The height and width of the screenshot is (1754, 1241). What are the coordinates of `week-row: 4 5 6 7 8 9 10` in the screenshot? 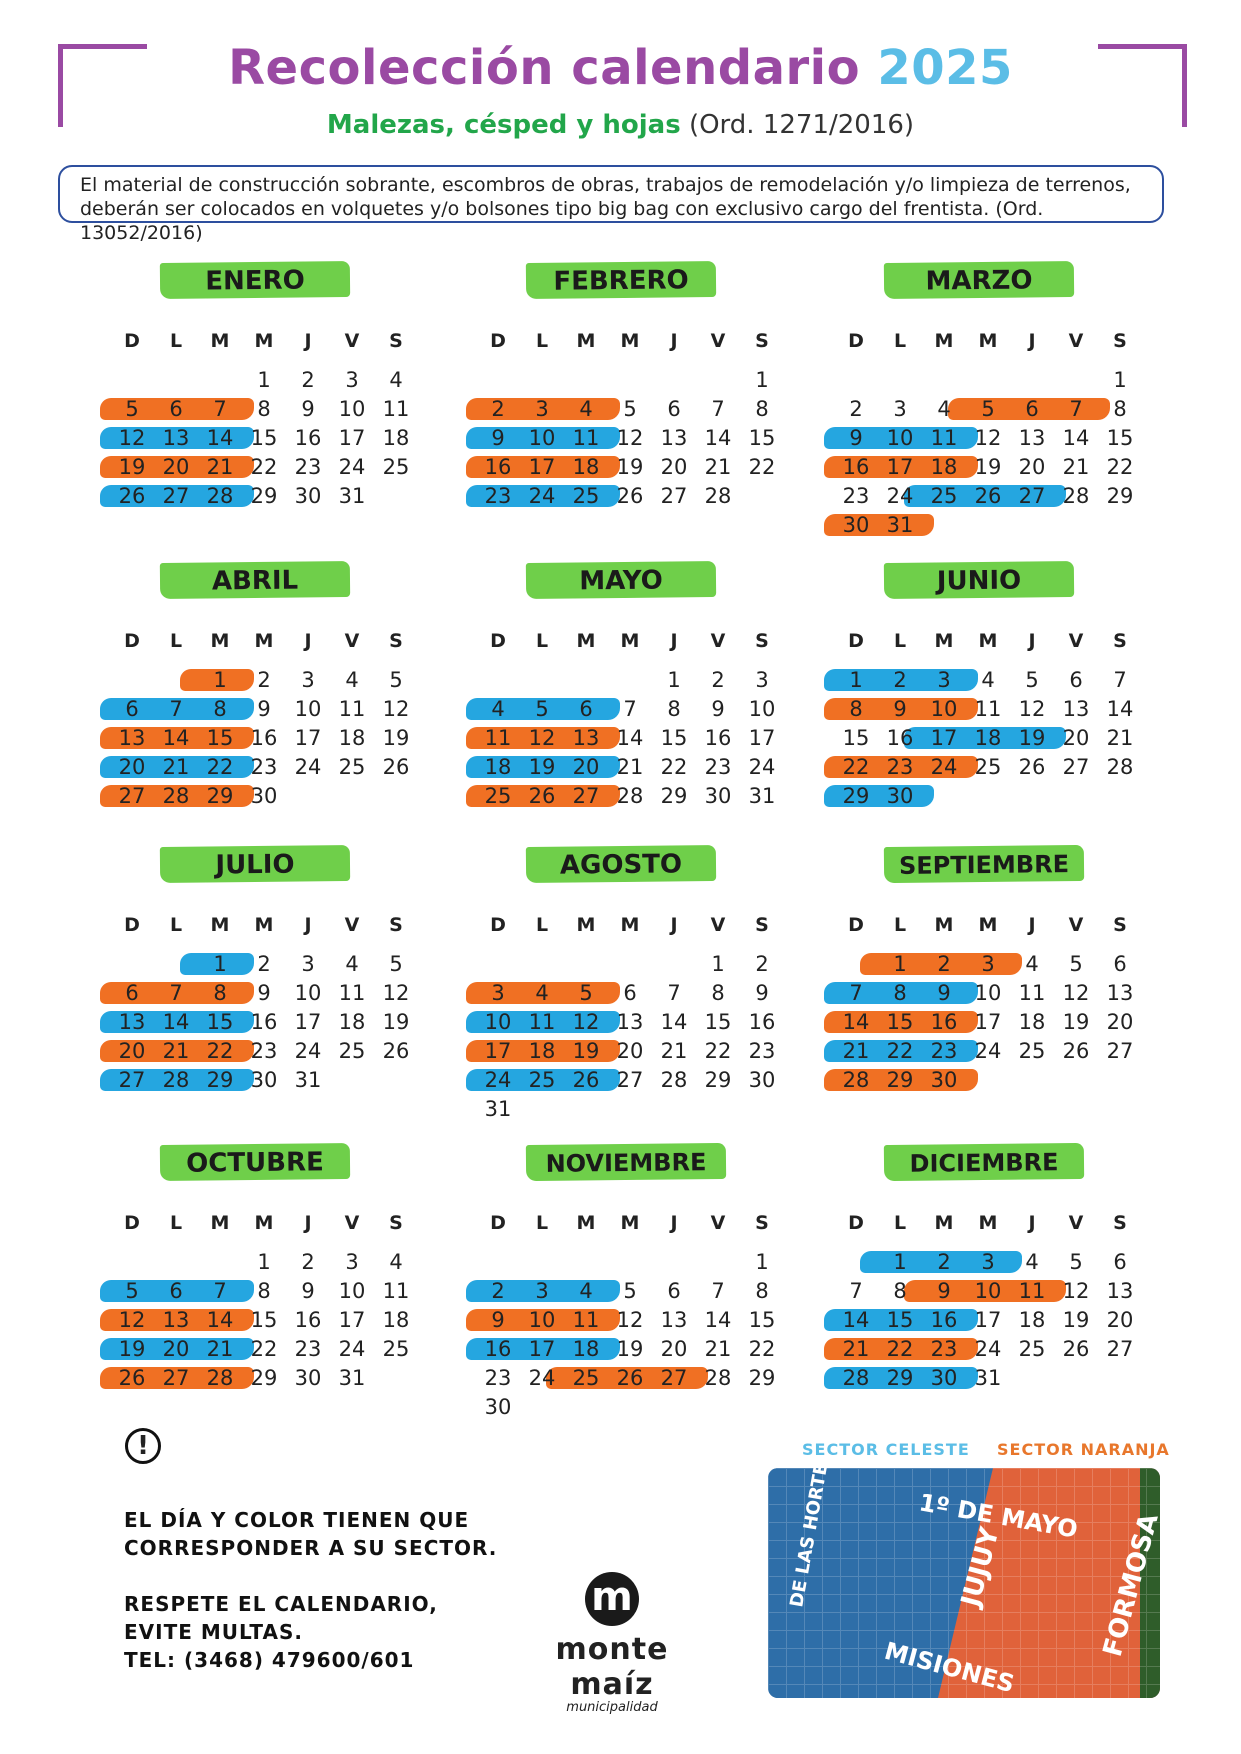 It's located at (636, 709).